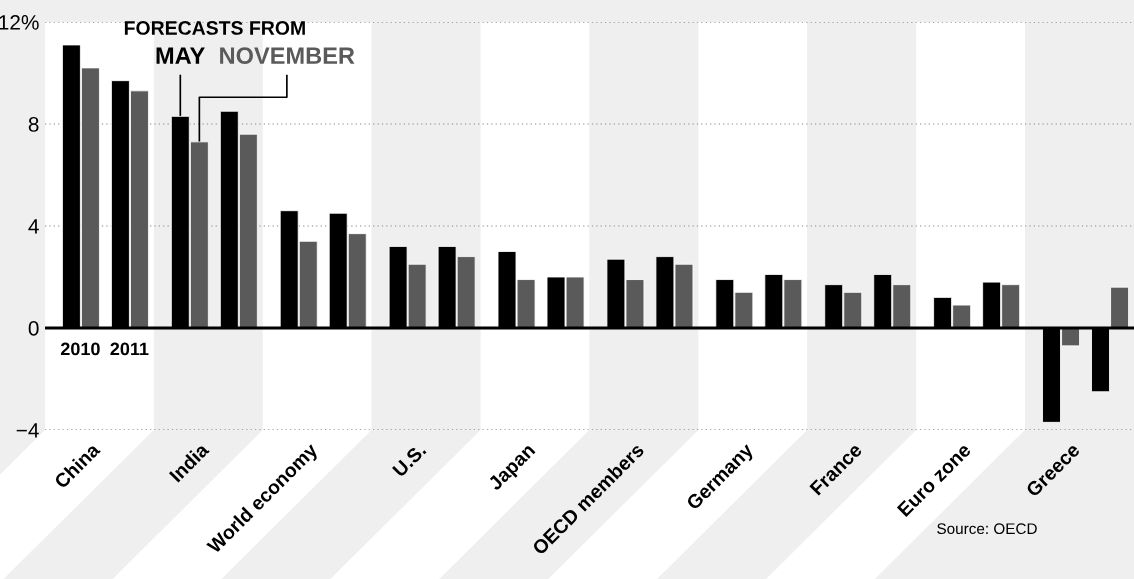  Describe the element at coordinates (287, 56) in the screenshot. I see `text: NOVEMBER` at that location.